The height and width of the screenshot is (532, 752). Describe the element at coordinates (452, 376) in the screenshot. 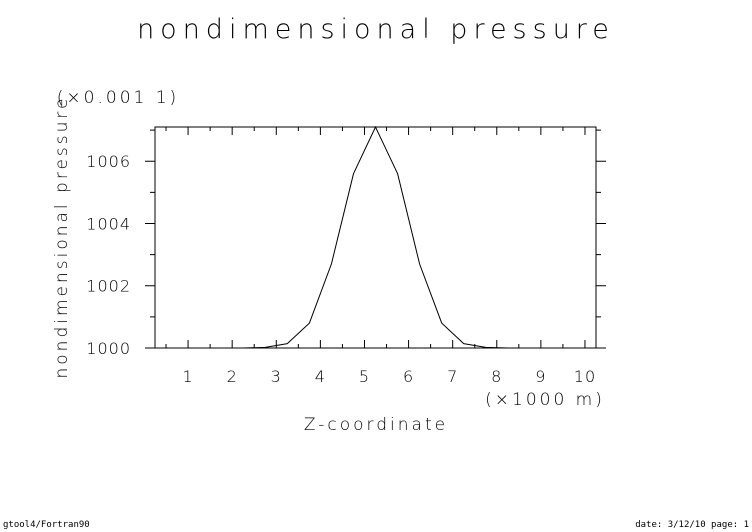

I see `x-tick-label: 7` at that location.